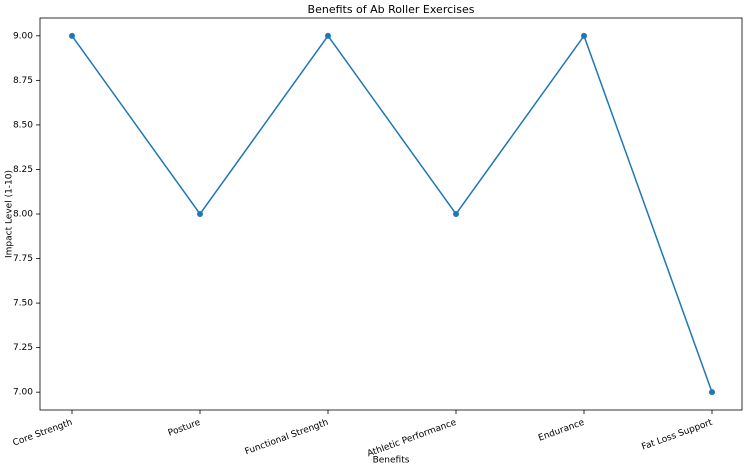 This screenshot has width=750, height=470. What do you see at coordinates (391, 461) in the screenshot?
I see `x-axis-label: Benefits` at bounding box center [391, 461].